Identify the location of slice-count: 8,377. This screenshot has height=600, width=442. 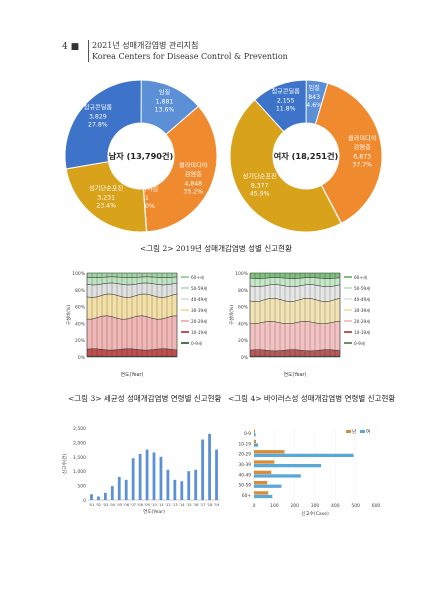
(260, 185).